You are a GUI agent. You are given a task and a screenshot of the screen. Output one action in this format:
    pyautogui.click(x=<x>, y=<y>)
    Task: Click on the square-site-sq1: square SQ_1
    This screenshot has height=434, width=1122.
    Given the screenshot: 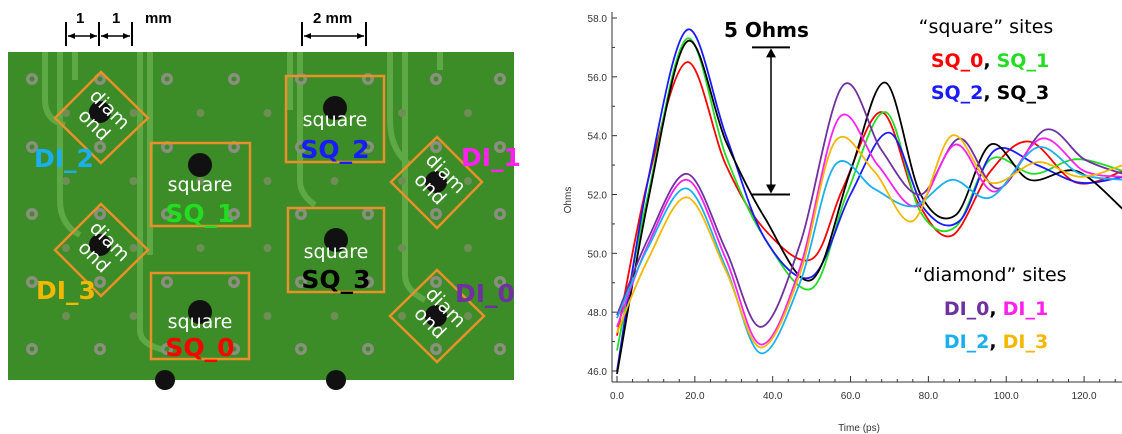 What is the action you would take?
    pyautogui.click(x=200, y=184)
    